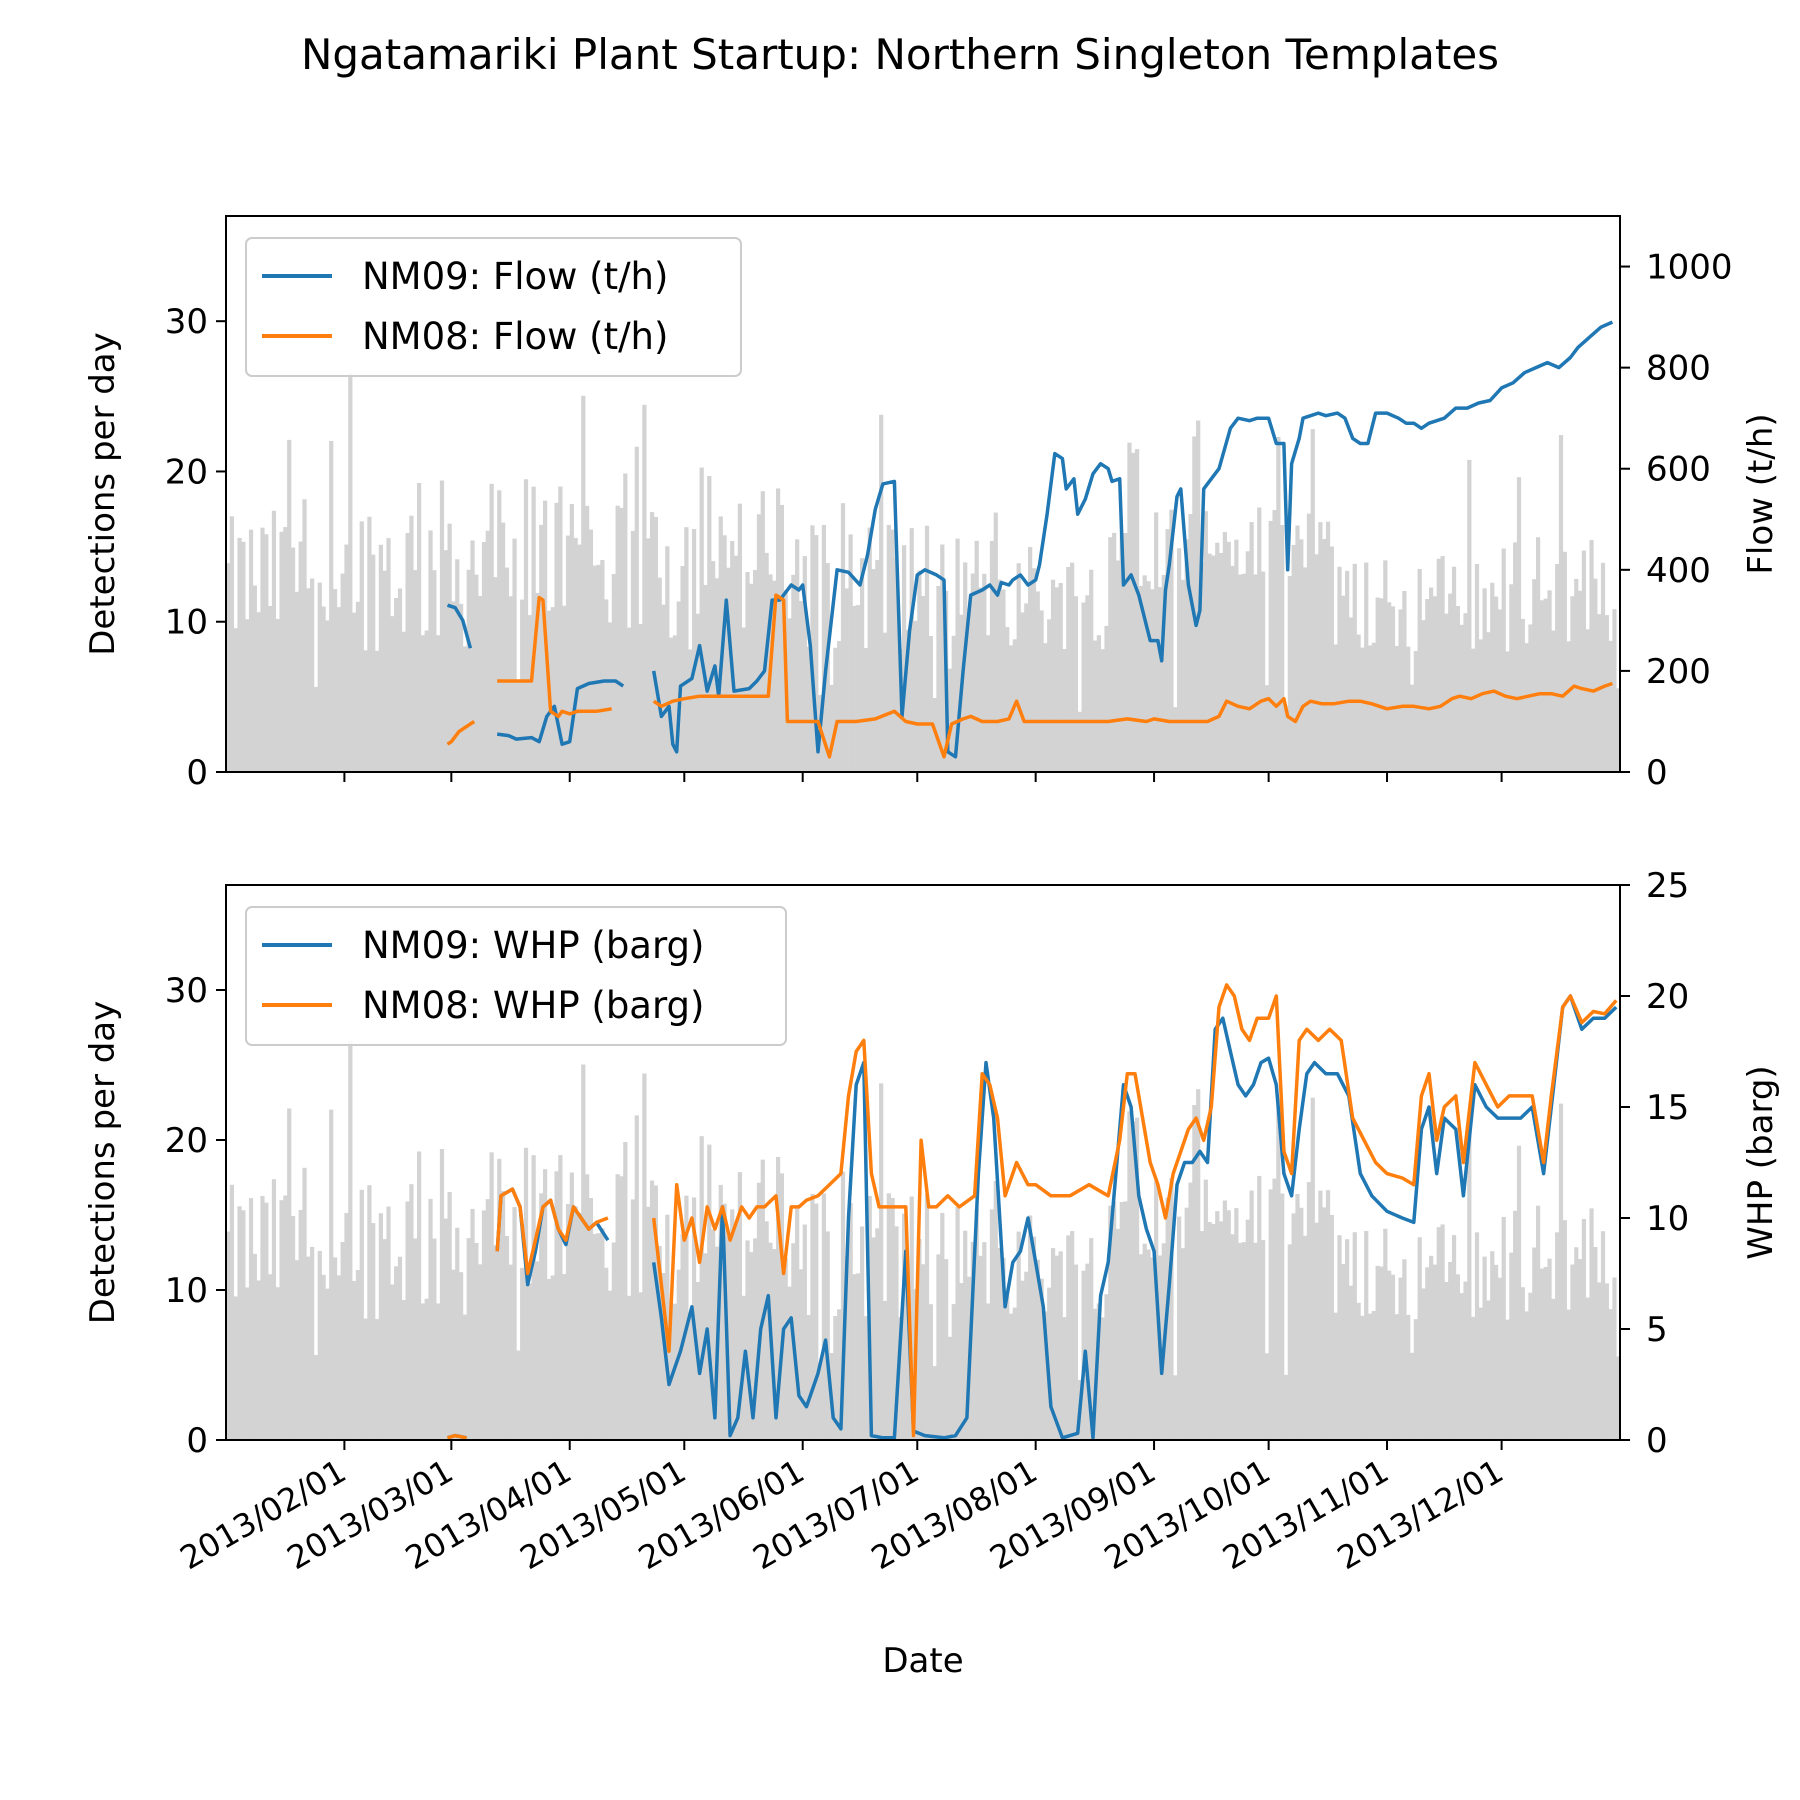 This screenshot has height=1800, width=1800. I want to click on right-tick-label: 20, so click(1667, 997).